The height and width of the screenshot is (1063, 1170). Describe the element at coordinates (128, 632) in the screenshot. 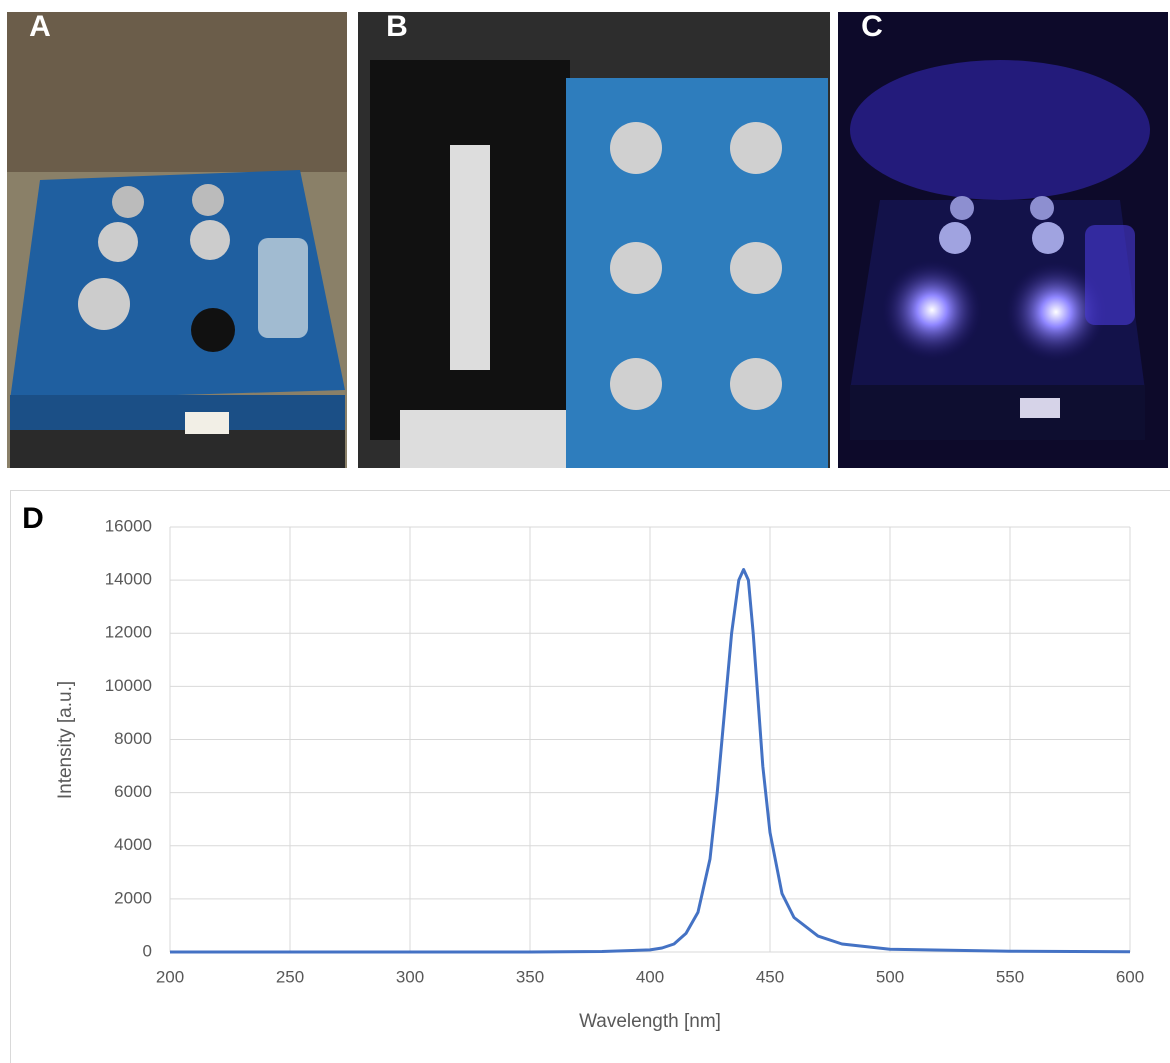

I see `y-tick-label: 12000` at that location.